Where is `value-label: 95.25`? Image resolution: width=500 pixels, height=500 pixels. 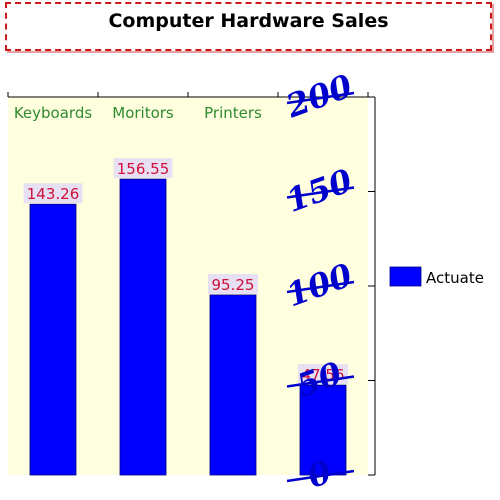 value-label: 95.25 is located at coordinates (233, 285).